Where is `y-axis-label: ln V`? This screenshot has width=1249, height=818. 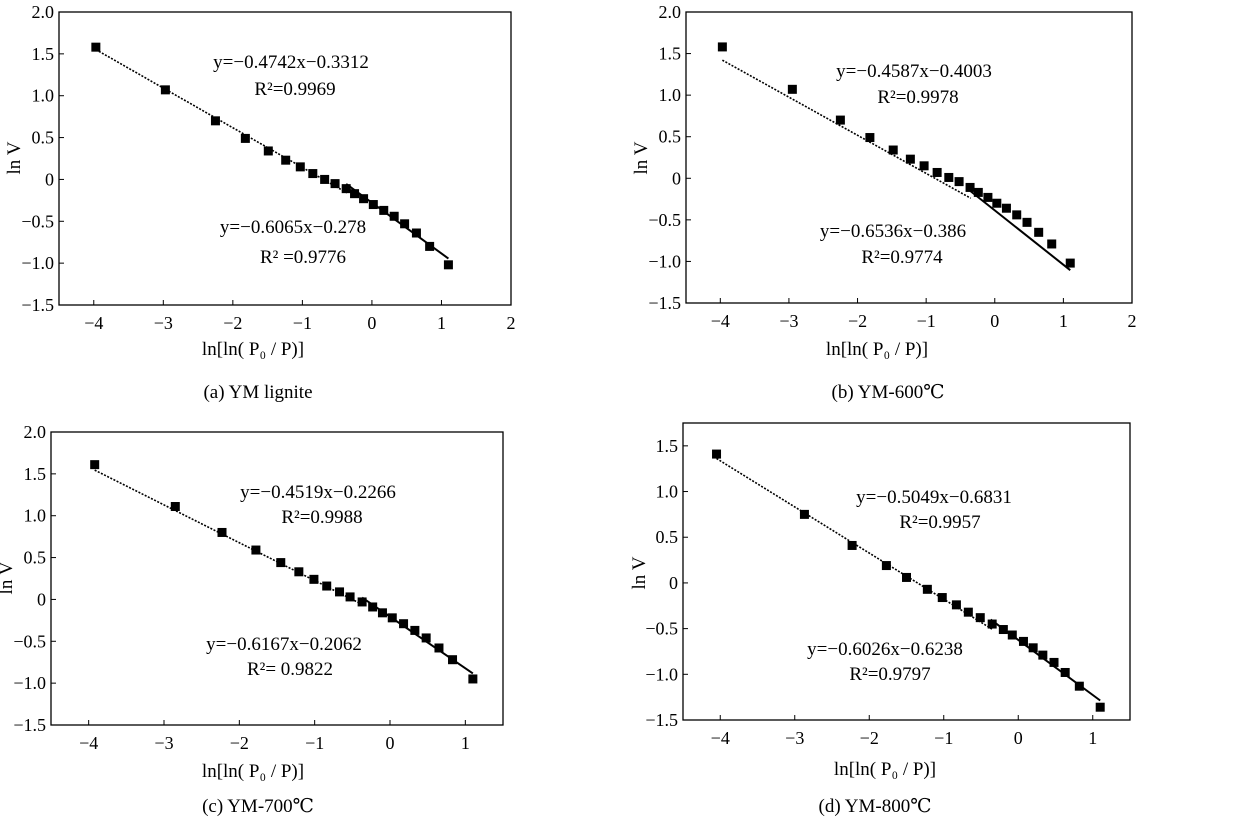 y-axis-label: ln V is located at coordinates (14, 157).